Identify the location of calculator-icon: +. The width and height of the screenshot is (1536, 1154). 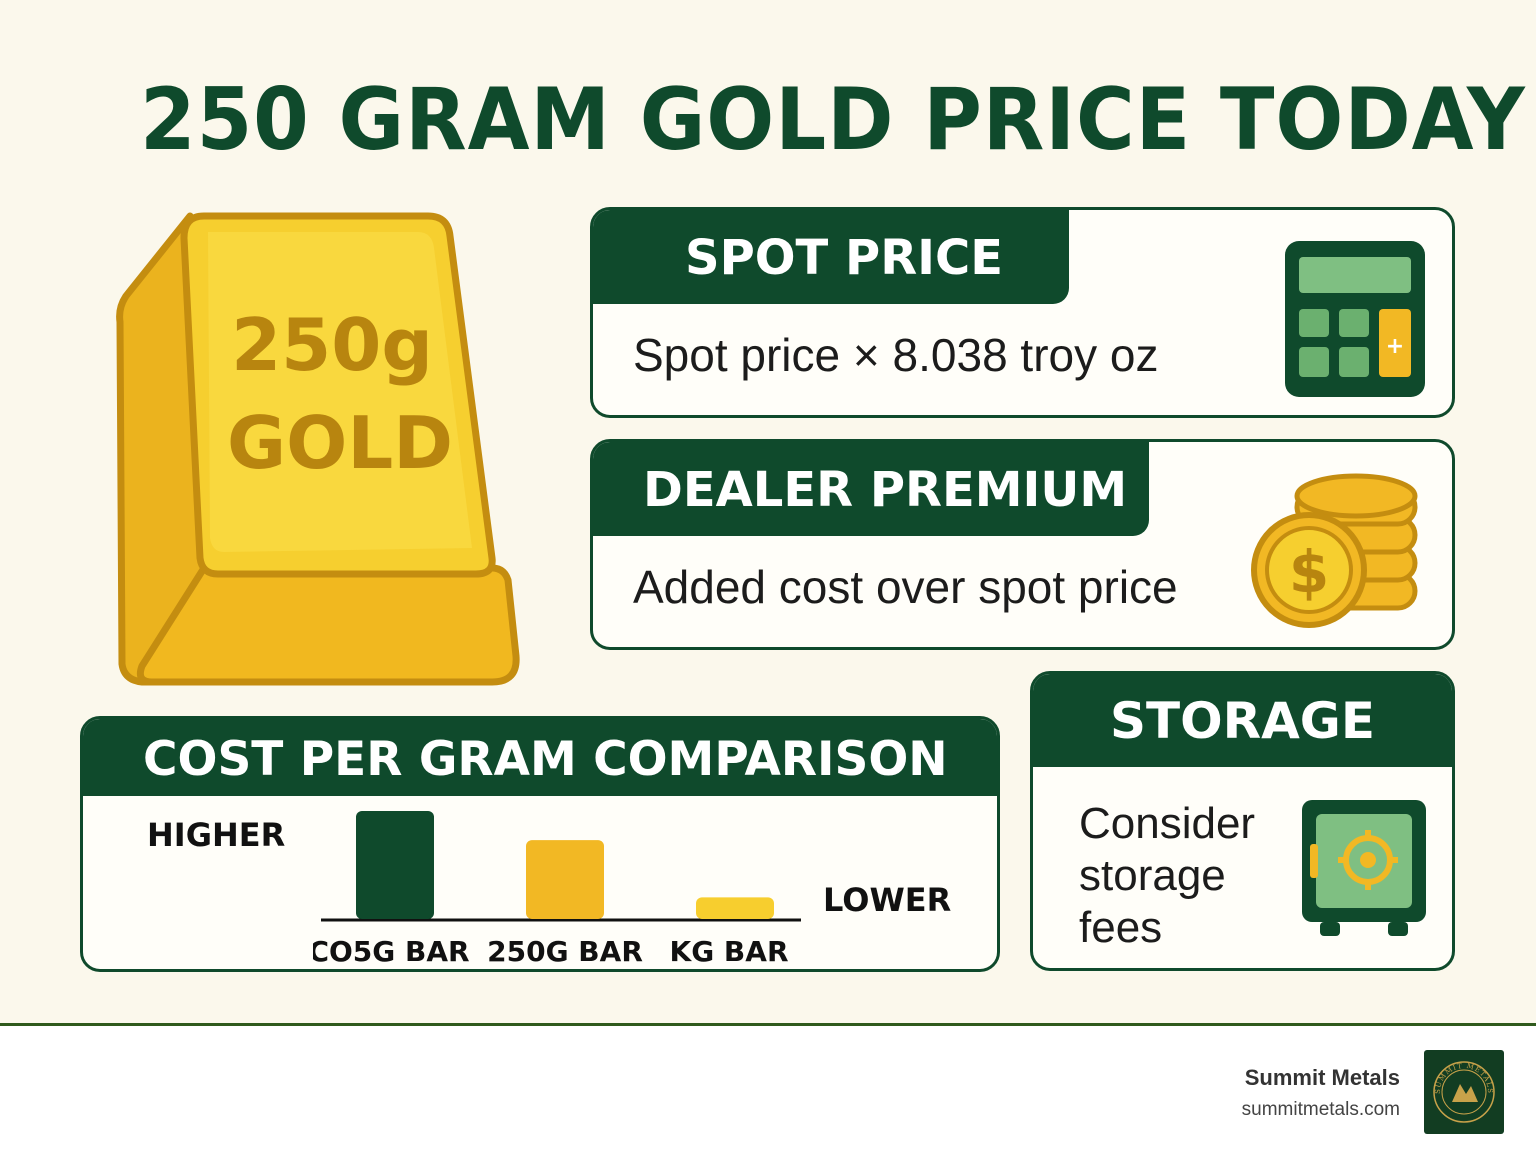
(1355, 321).